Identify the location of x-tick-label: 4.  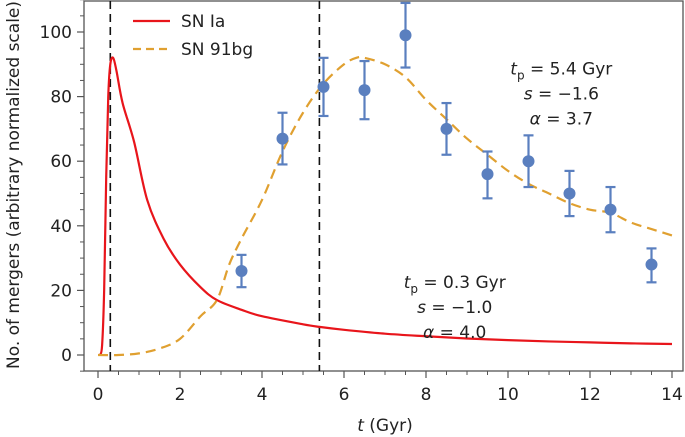
(262, 395).